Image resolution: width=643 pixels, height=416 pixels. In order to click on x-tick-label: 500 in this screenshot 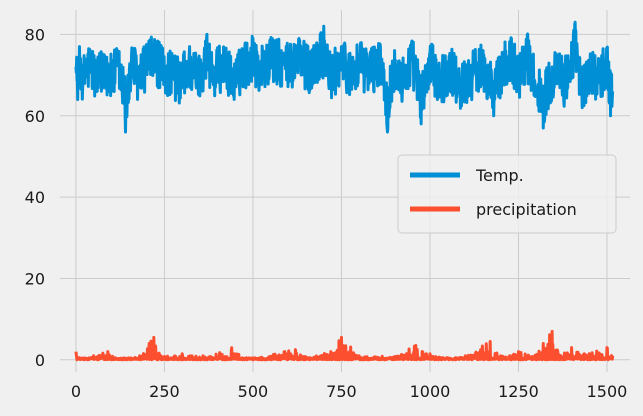, I will do `click(253, 391)`.